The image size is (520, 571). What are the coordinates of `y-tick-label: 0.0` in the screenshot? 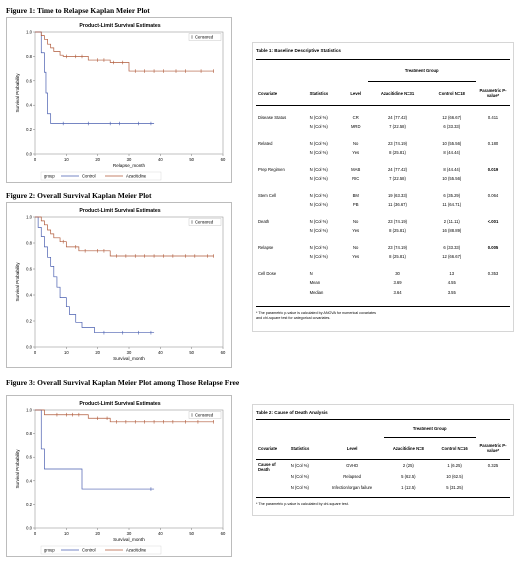 It's located at (29, 154).